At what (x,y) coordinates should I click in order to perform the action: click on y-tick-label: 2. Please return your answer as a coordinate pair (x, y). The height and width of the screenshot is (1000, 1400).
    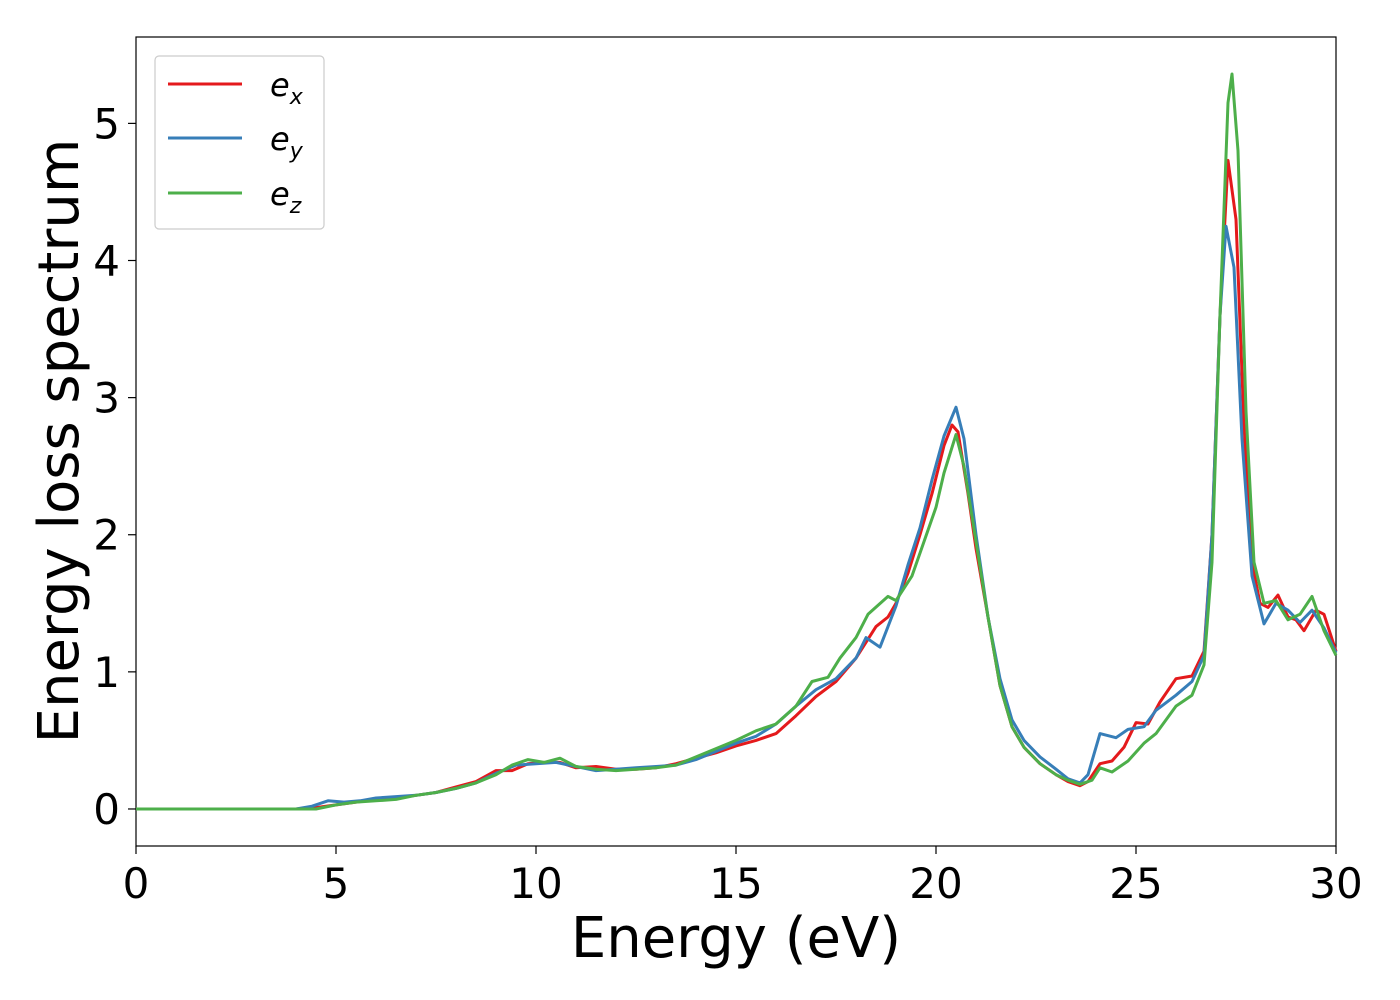
    Looking at the image, I should click on (106, 535).